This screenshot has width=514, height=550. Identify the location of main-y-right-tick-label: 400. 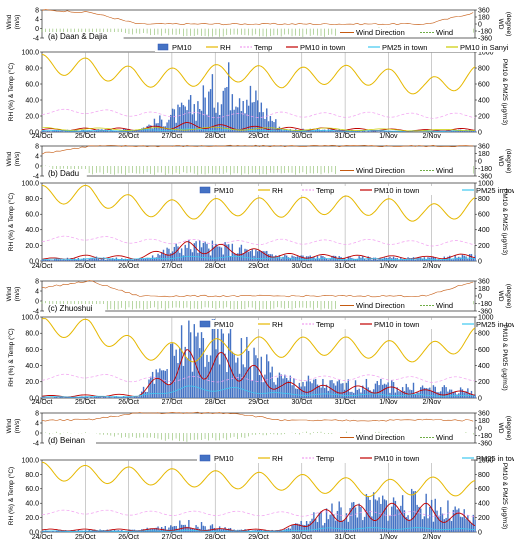
(484, 230).